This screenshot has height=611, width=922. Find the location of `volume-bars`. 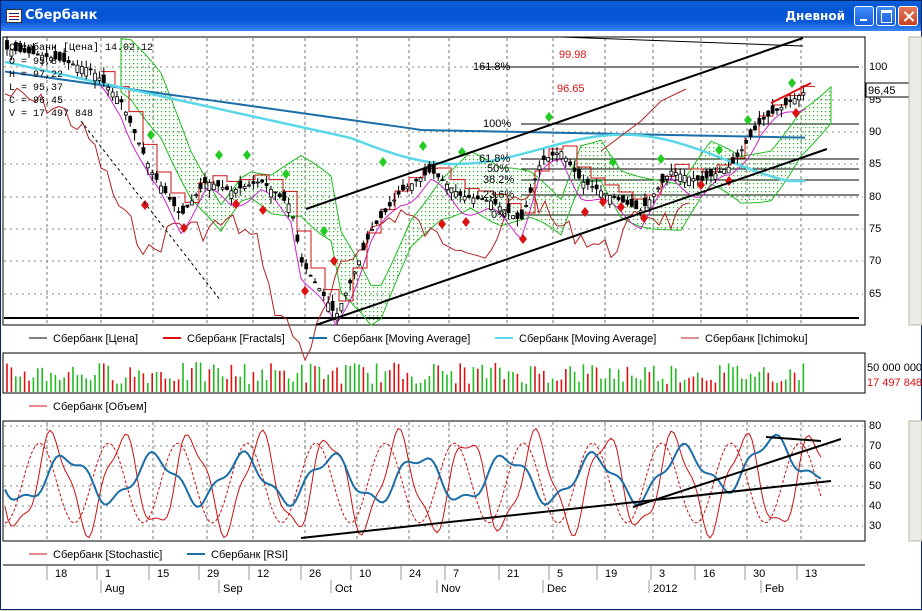

volume-bars is located at coordinates (405, 377).